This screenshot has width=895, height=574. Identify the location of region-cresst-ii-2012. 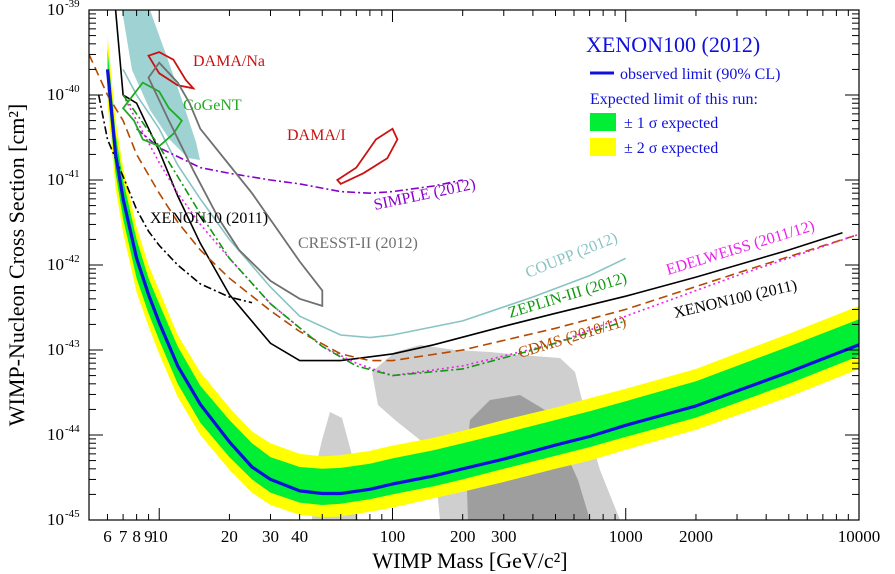
(235, 184).